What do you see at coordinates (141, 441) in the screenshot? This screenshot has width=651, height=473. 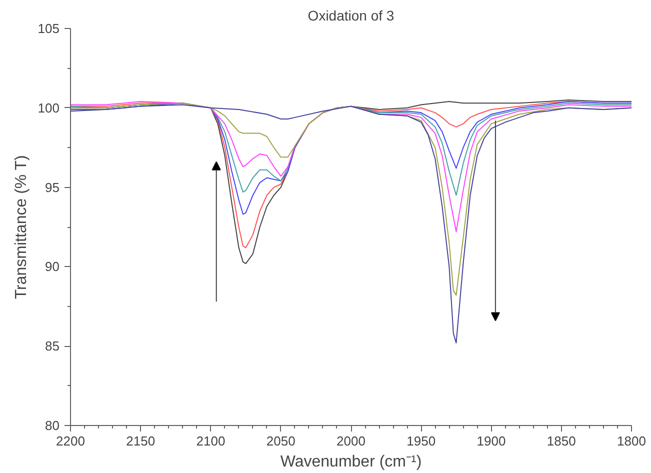 I see `x-tick-label: 2150` at bounding box center [141, 441].